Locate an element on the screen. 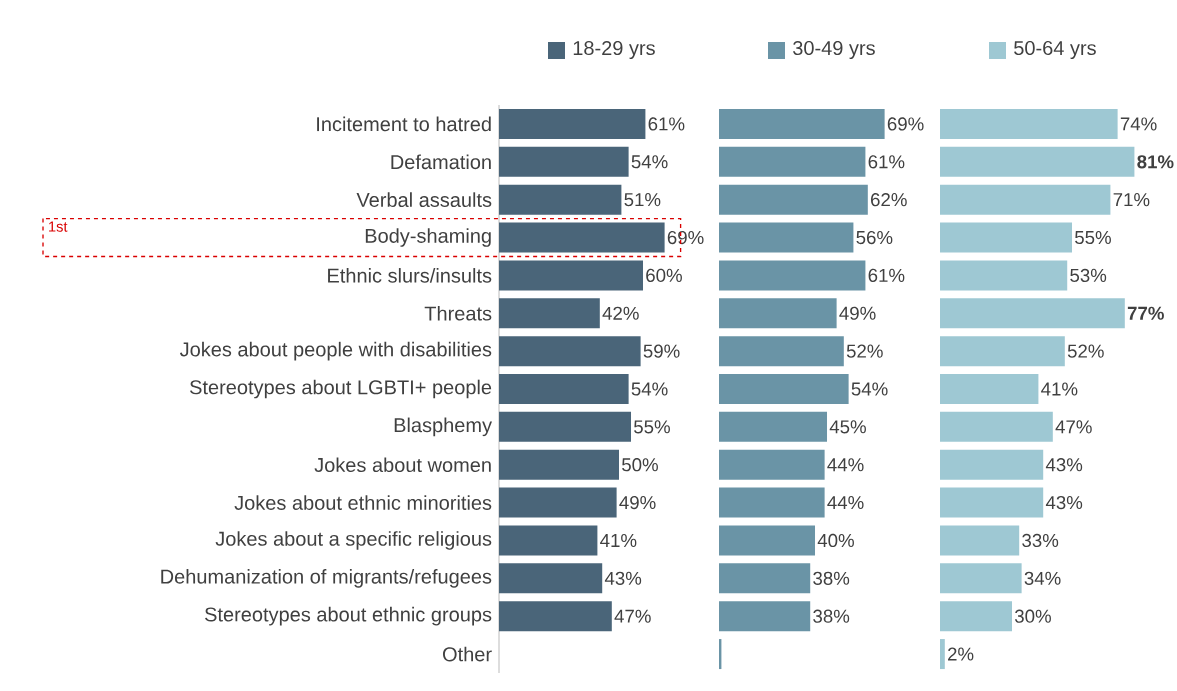  text: 1st is located at coordinates (58, 226).